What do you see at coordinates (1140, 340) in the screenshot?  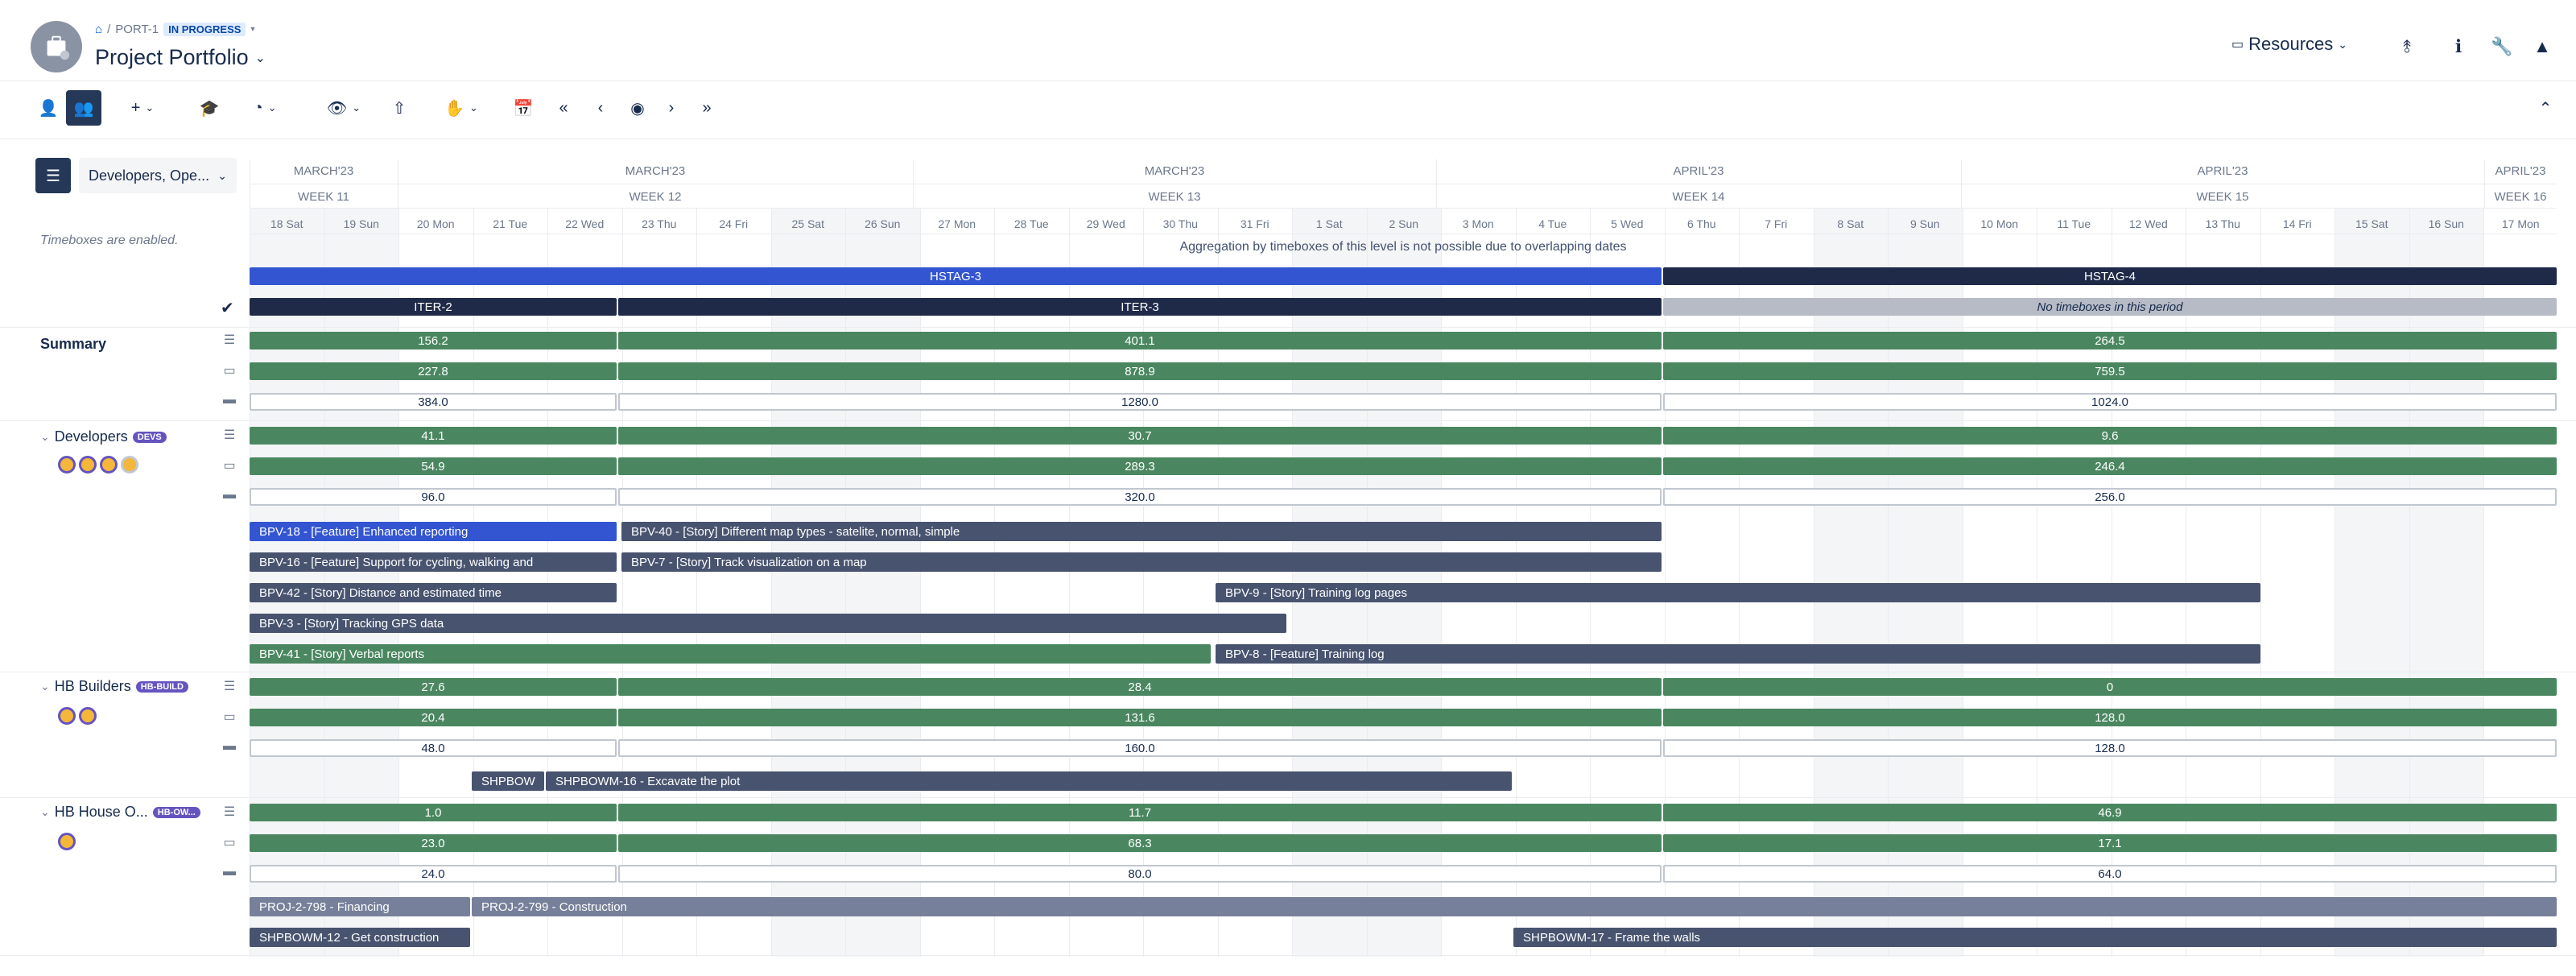 I see `metric-bar: 401.1` at bounding box center [1140, 340].